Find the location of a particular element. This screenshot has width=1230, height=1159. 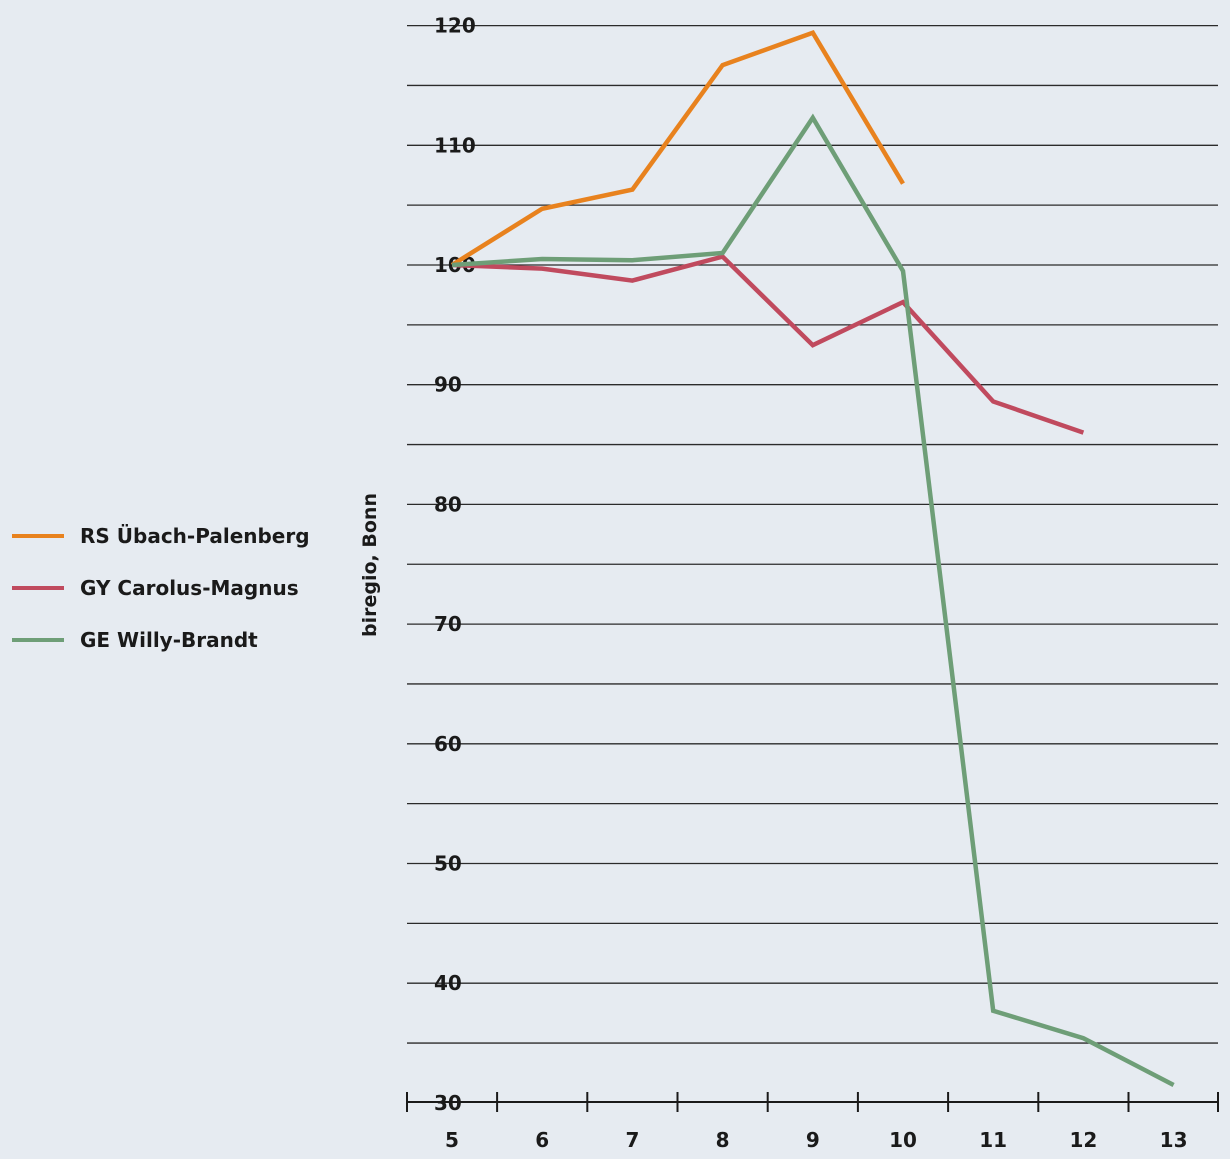

x-axis: 5 6 7 8 9 10 11 12 13 is located at coordinates (812, 1122).